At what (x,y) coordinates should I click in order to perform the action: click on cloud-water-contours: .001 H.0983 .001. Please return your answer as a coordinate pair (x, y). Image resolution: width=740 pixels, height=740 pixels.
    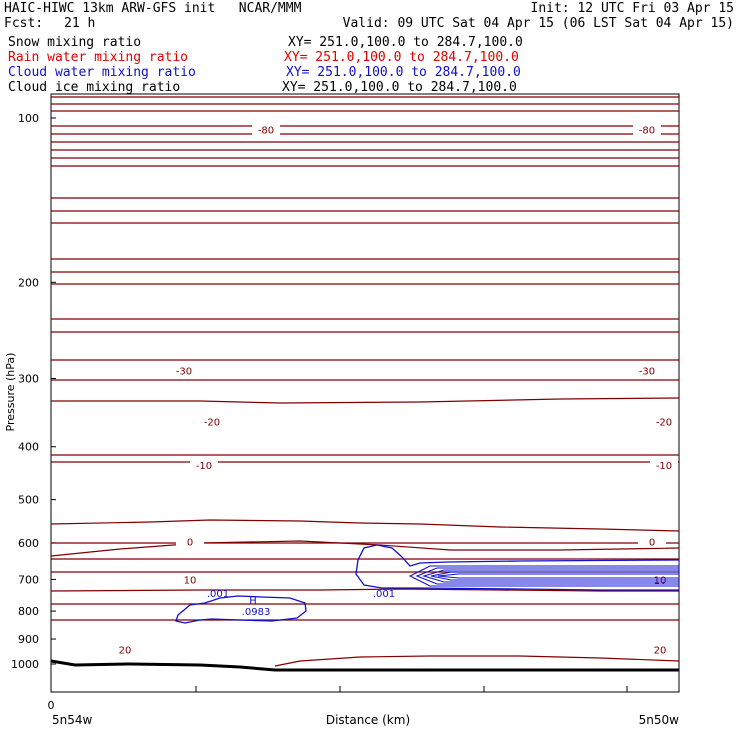
    Looking at the image, I should click on (427, 584).